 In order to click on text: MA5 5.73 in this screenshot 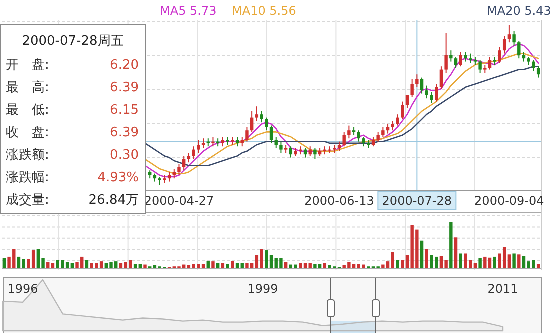, I will do `click(188, 11)`.